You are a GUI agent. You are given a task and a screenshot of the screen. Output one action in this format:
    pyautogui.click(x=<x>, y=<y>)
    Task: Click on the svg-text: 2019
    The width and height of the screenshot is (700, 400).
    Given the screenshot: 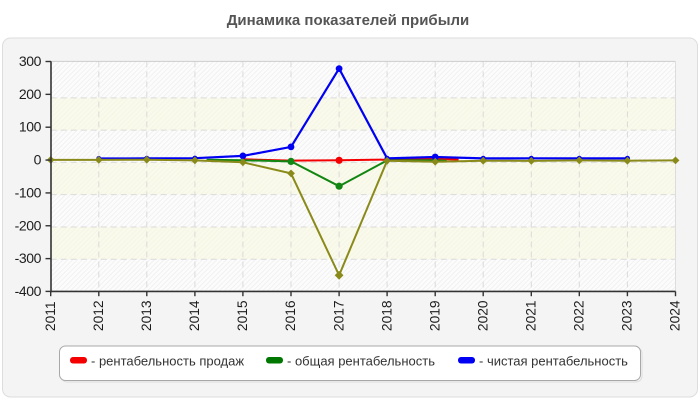 What is the action you would take?
    pyautogui.click(x=434, y=315)
    